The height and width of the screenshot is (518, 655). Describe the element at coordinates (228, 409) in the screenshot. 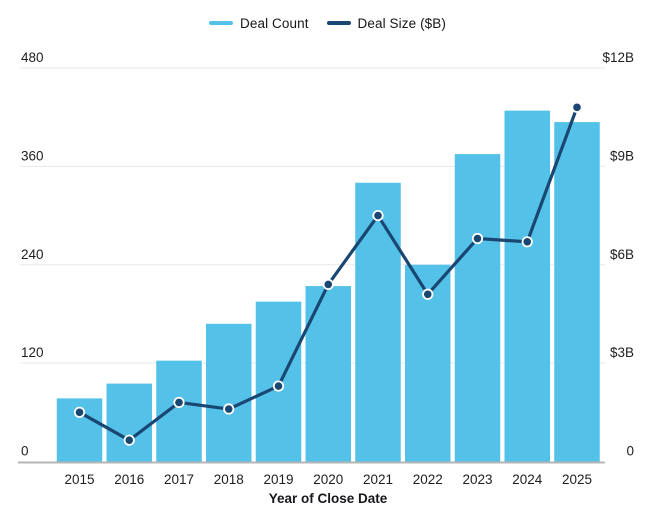

I see `marker-2018` at that location.